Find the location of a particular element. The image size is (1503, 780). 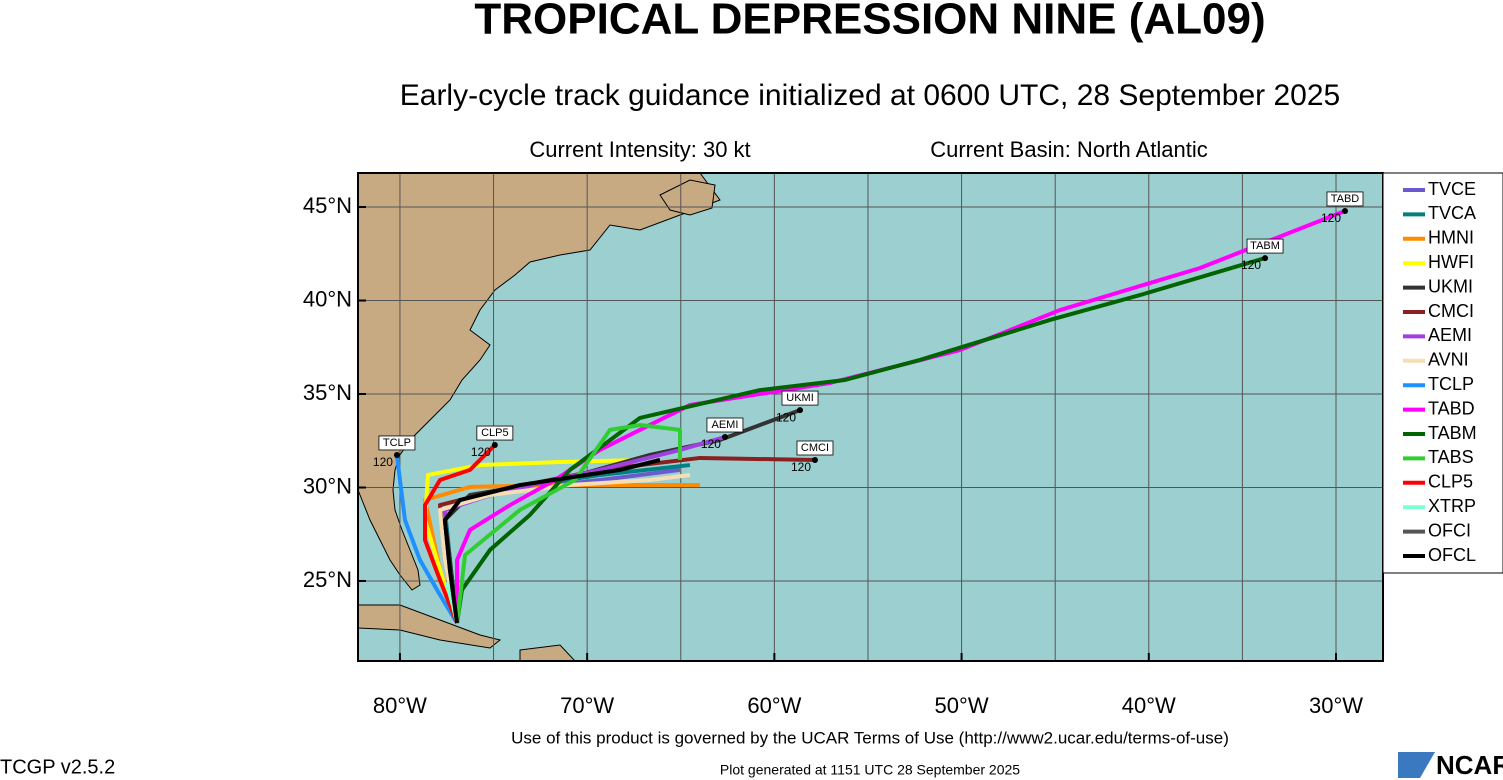

track-label: AEMI is located at coordinates (724, 425).